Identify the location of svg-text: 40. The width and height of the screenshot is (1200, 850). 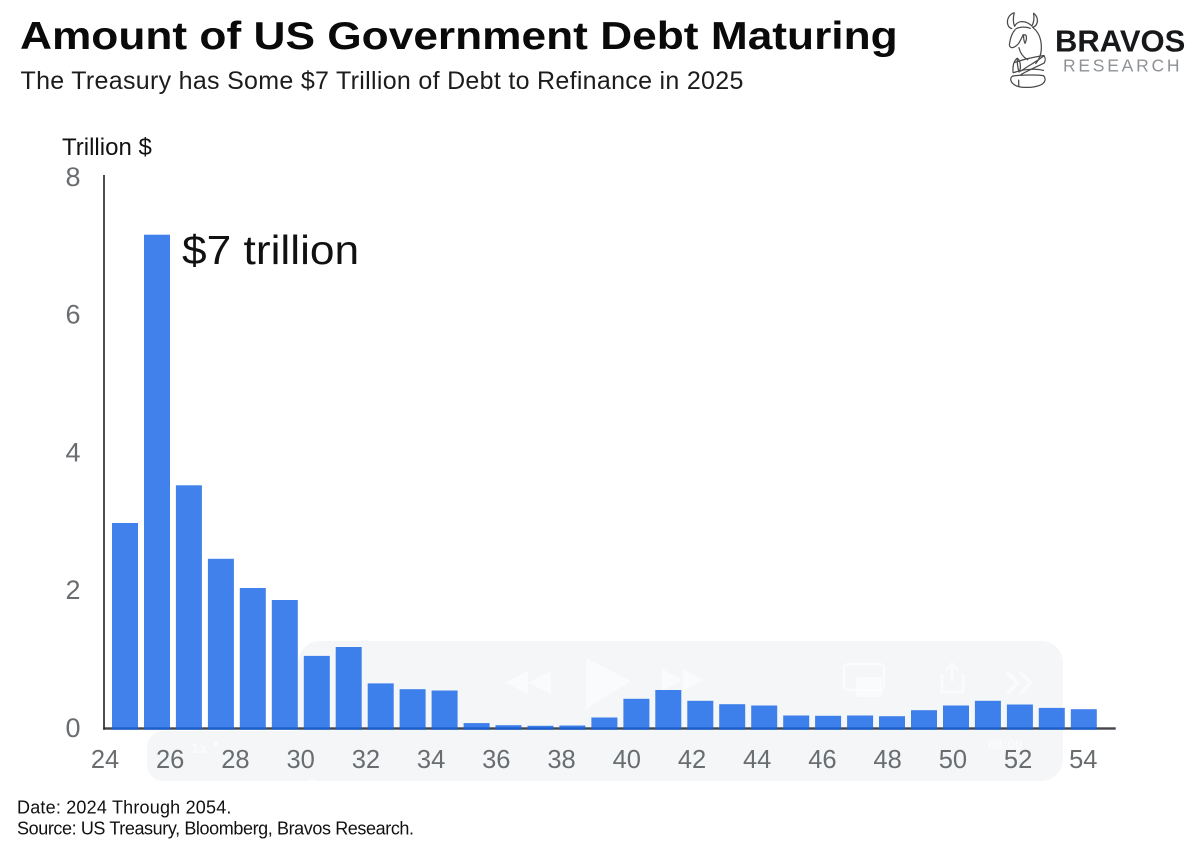
(627, 760).